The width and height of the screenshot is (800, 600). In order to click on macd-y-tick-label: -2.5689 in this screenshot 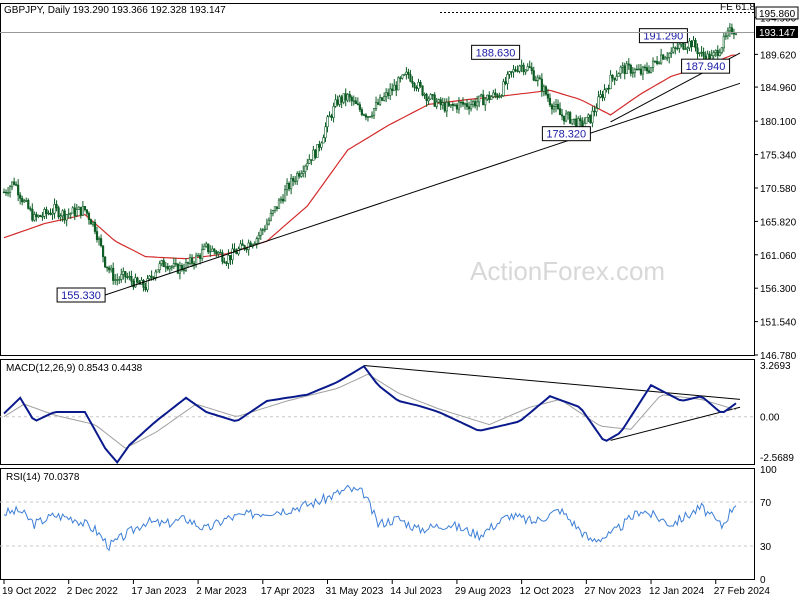, I will do `click(777, 458)`.